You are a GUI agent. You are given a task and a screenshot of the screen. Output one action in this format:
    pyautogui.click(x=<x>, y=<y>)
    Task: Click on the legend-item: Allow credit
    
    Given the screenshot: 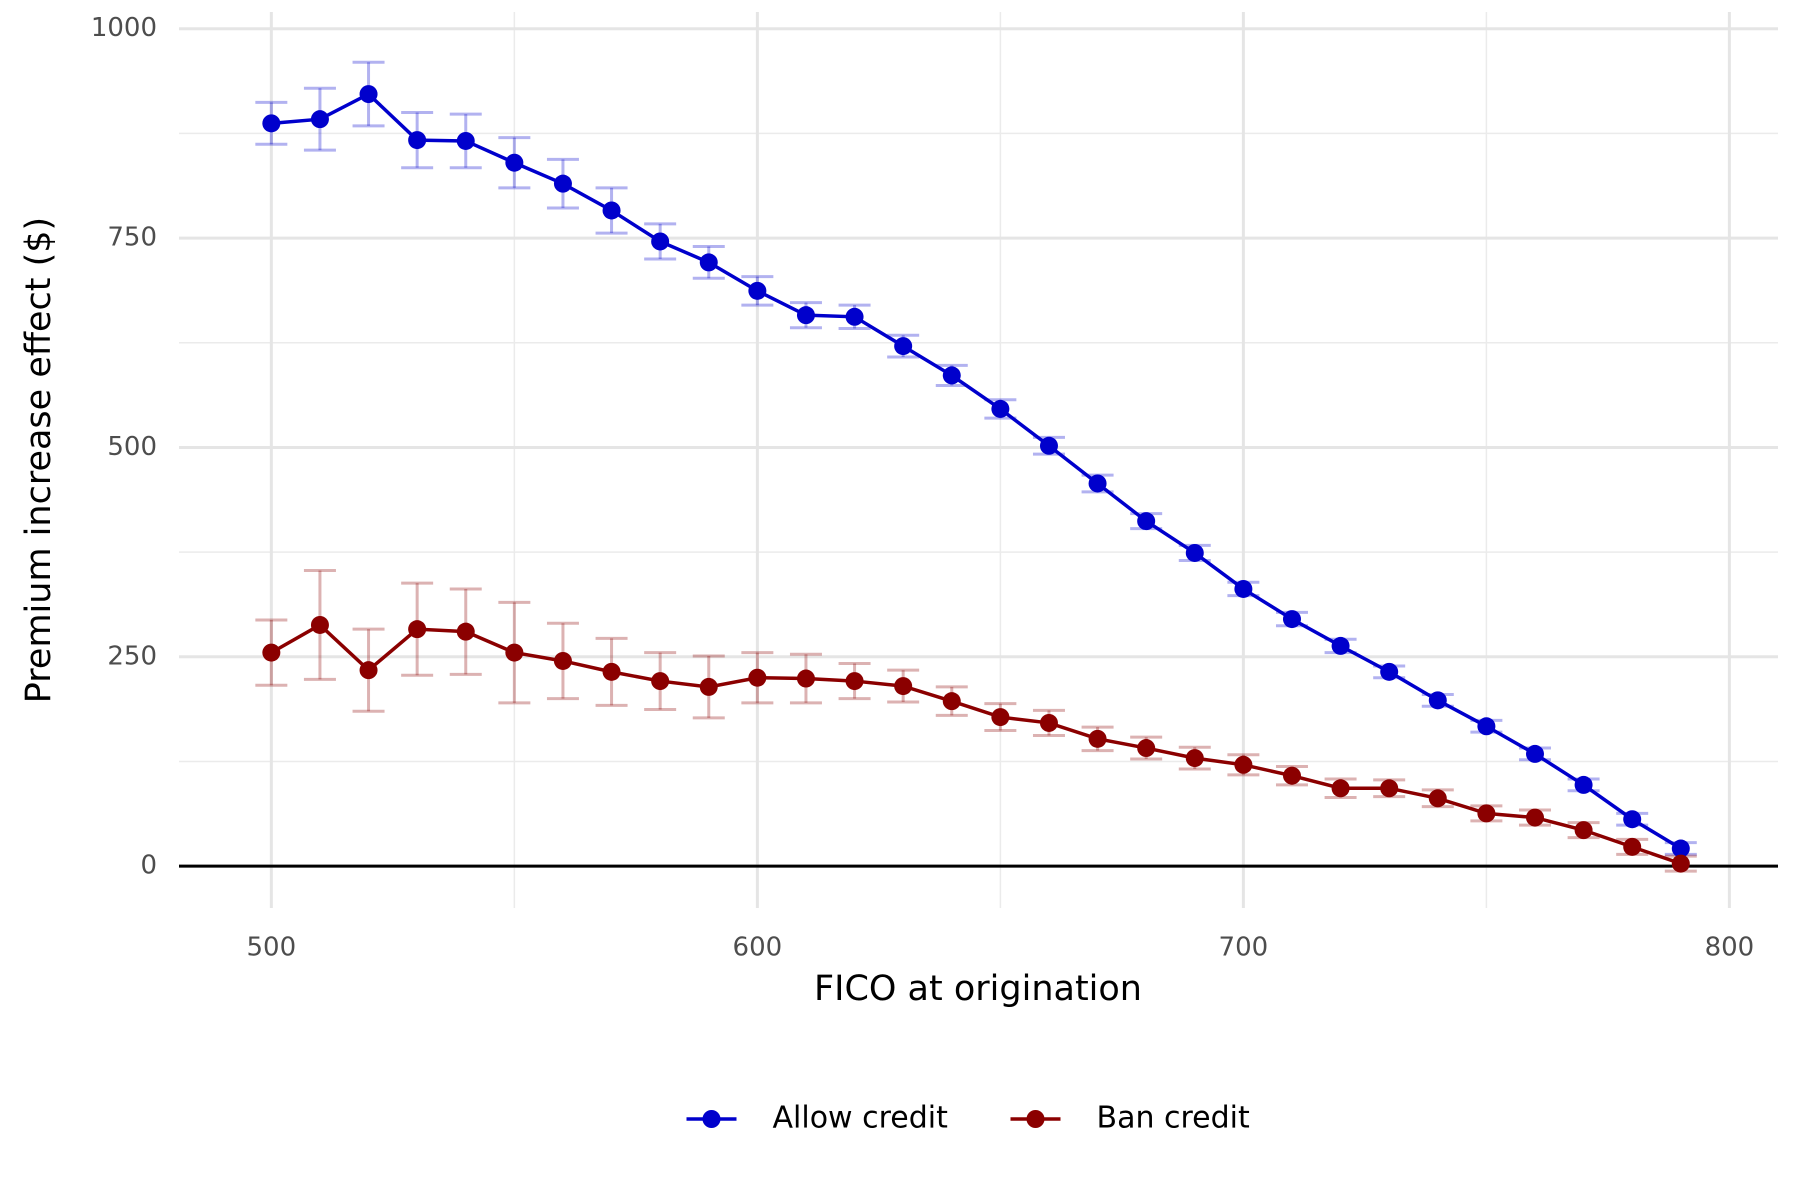 What is the action you would take?
    pyautogui.click(x=817, y=1118)
    